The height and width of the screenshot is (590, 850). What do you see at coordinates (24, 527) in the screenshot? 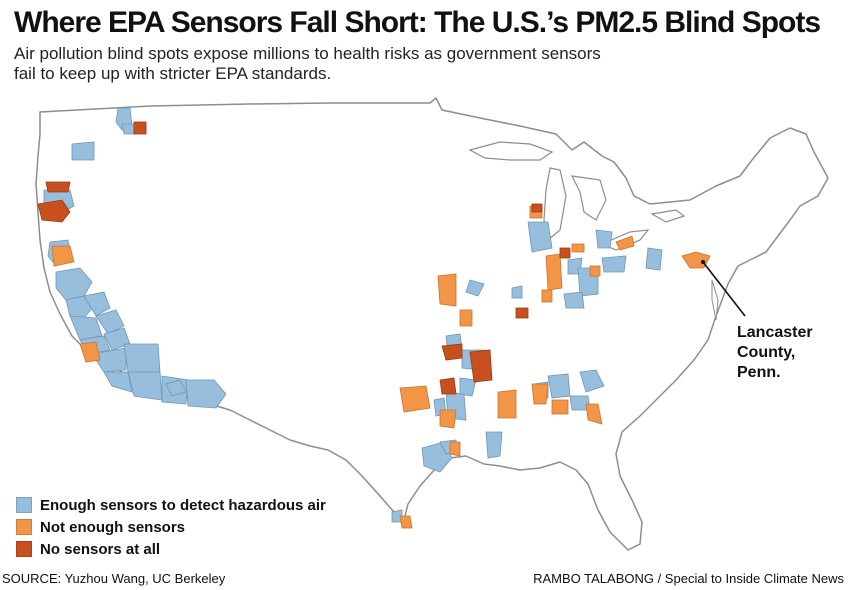
I see `legend-swatch-not-enough` at bounding box center [24, 527].